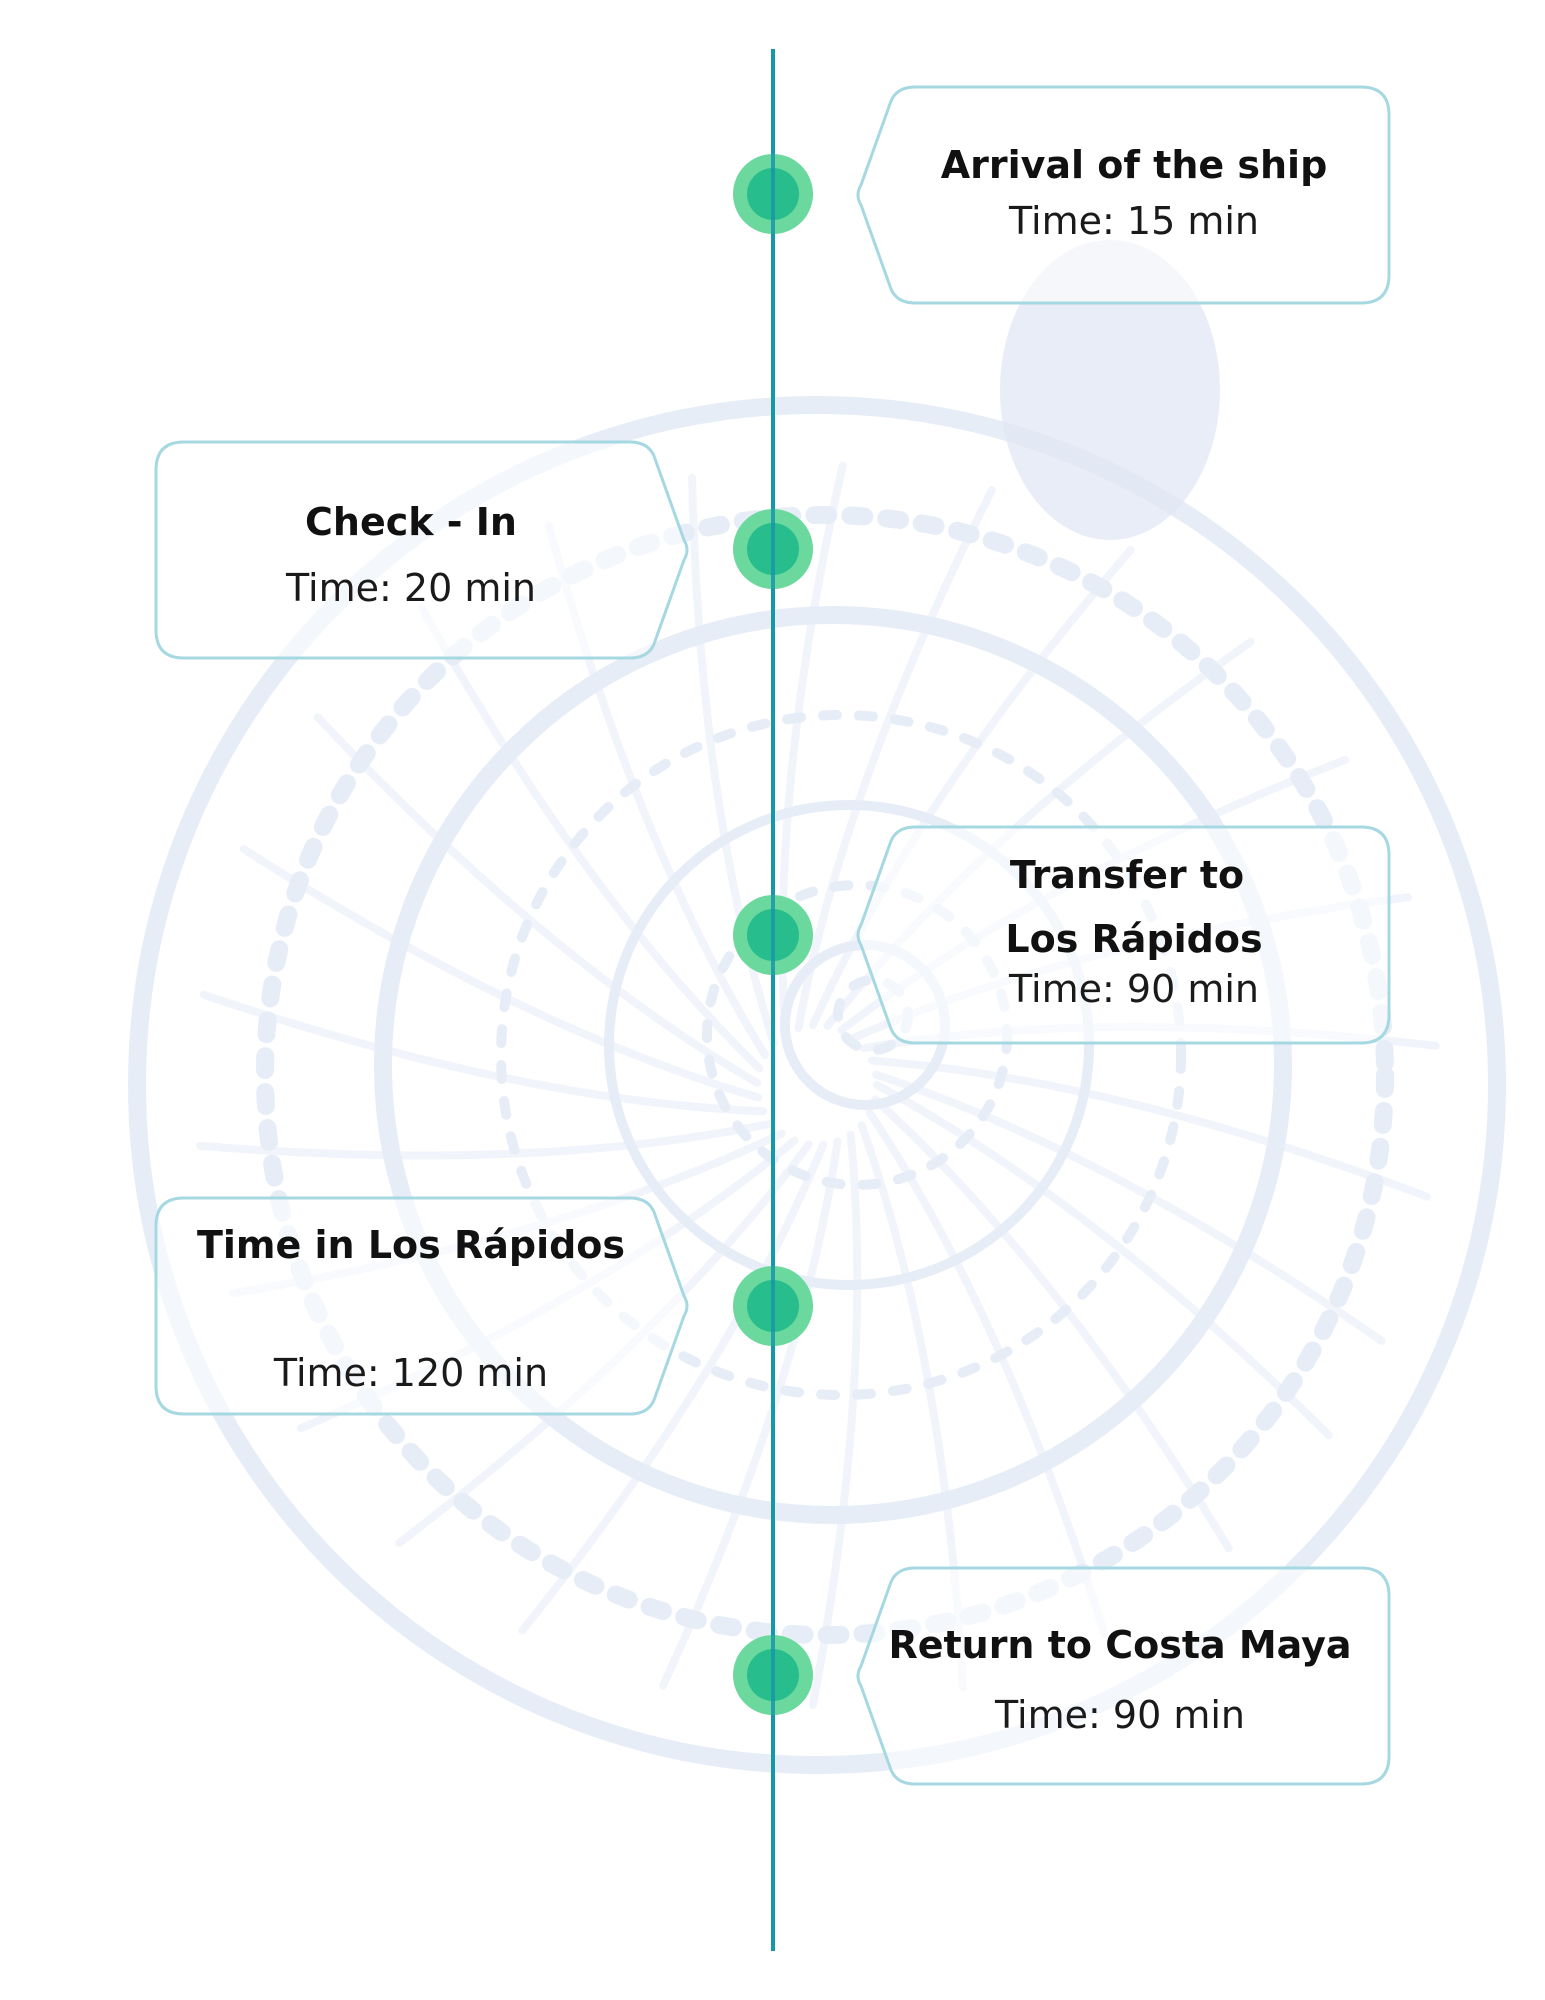 The width and height of the screenshot is (1545, 2000). What do you see at coordinates (1134, 221) in the screenshot?
I see `event-time: Time: 15 min` at bounding box center [1134, 221].